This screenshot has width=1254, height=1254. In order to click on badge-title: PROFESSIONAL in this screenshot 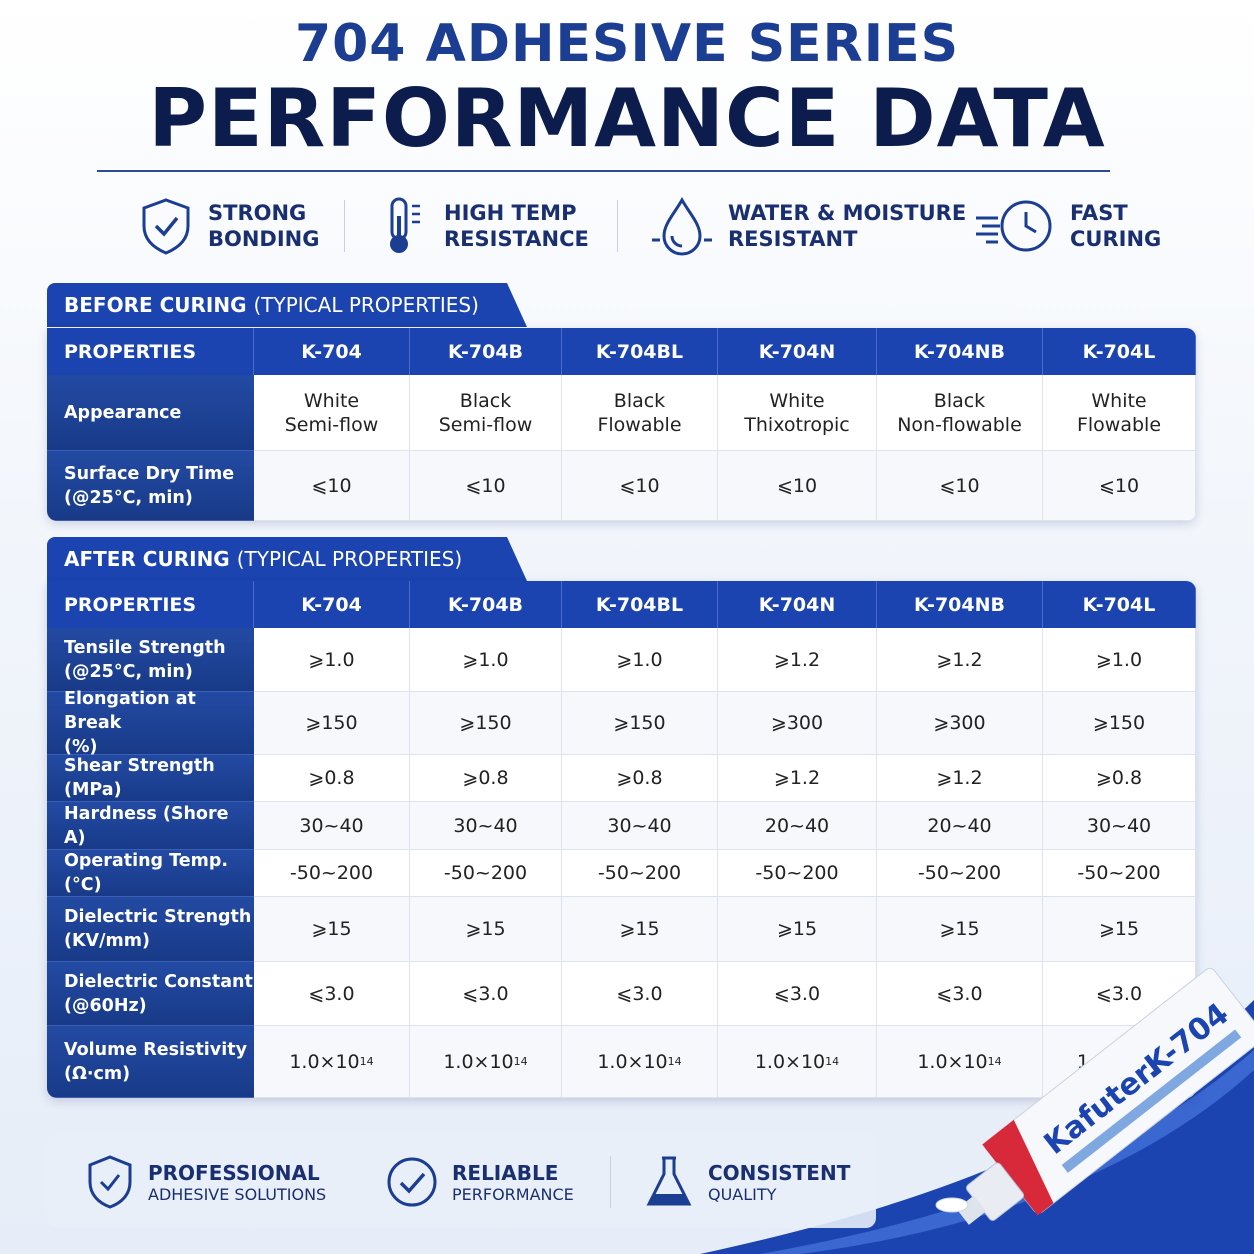, I will do `click(234, 1172)`.